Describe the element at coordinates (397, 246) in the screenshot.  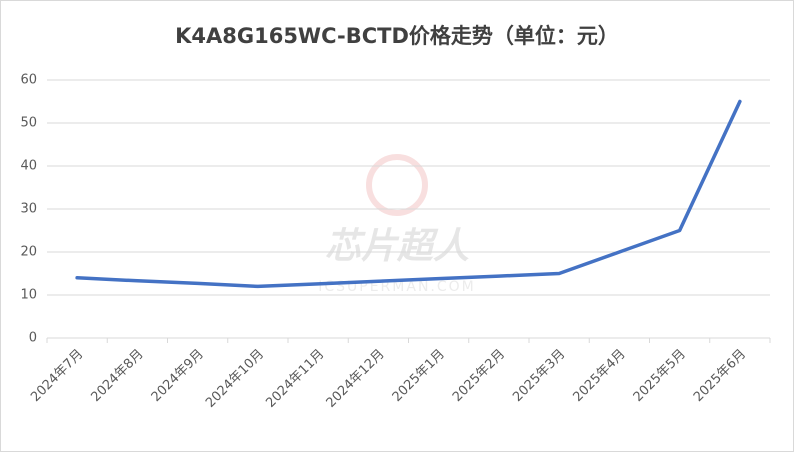
I see `watermark: 芯片超人` at that location.